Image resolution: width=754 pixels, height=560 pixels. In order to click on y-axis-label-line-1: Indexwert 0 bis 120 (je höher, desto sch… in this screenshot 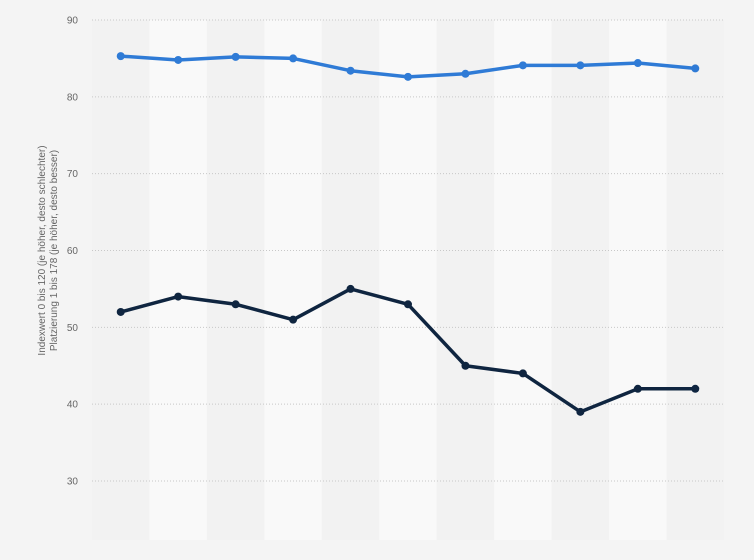, I will do `click(42, 250)`.